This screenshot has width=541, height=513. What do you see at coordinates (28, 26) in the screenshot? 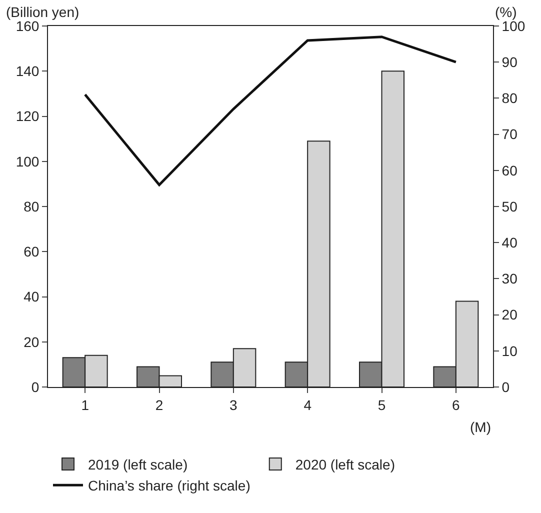
I see `y-tick-label: 160` at bounding box center [28, 26].